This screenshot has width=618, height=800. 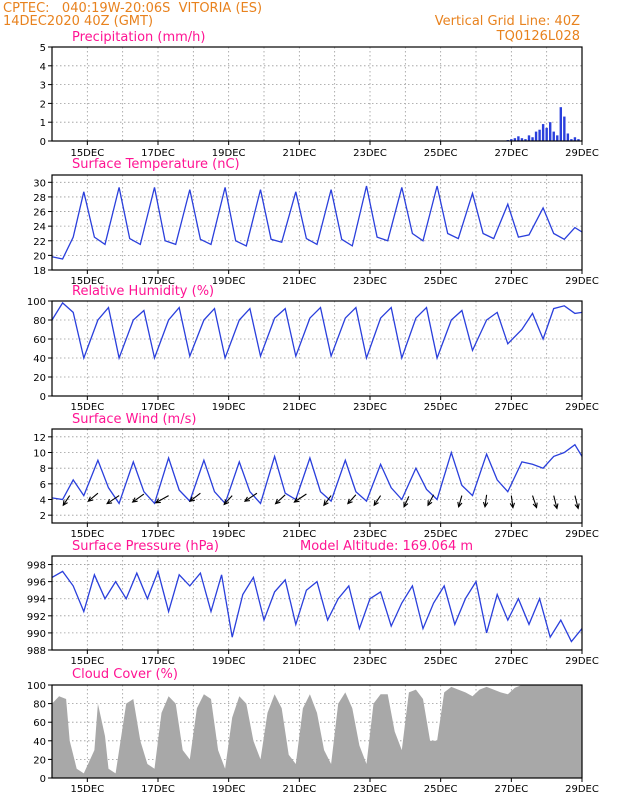 I want to click on rh-xtick-label: 27DEC, so click(x=511, y=407).